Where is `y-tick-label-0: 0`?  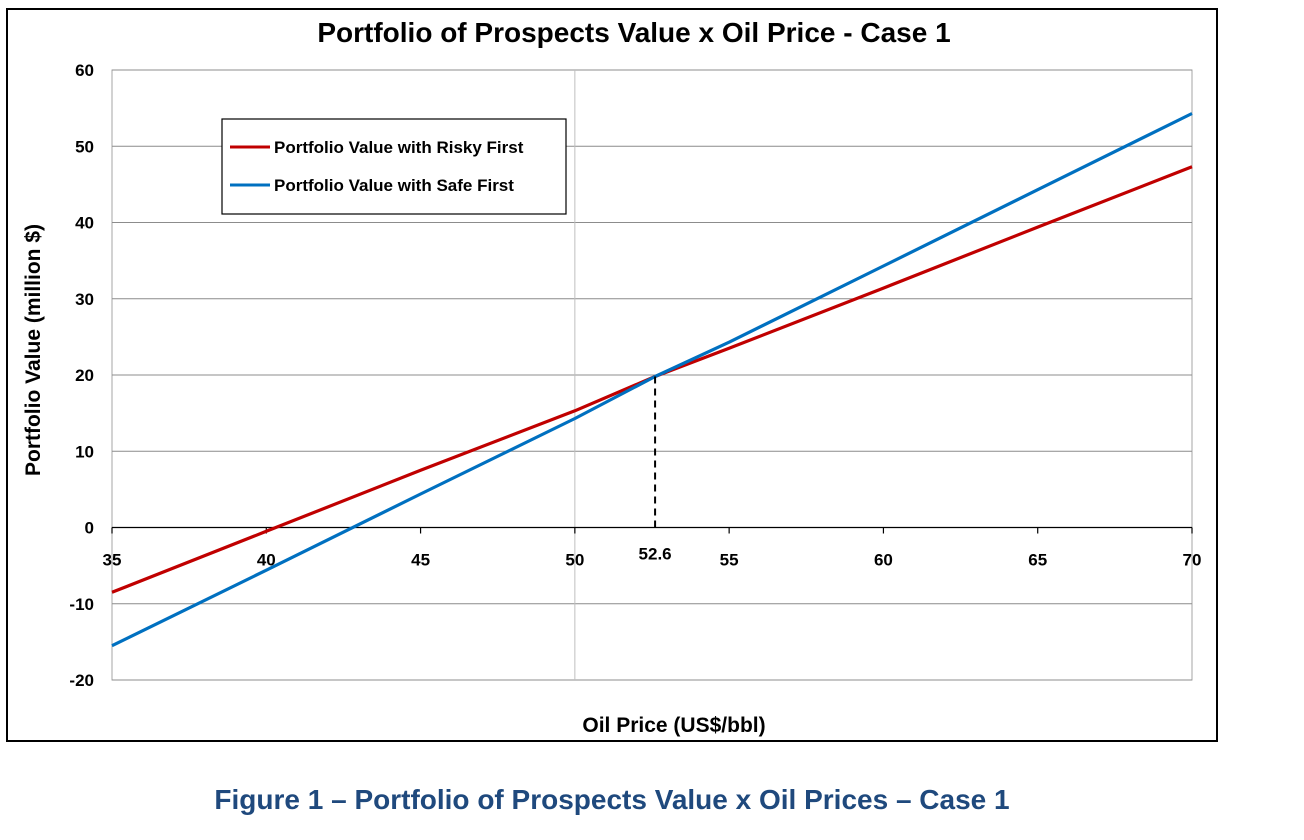 y-tick-label-0: 0 is located at coordinates (89, 528).